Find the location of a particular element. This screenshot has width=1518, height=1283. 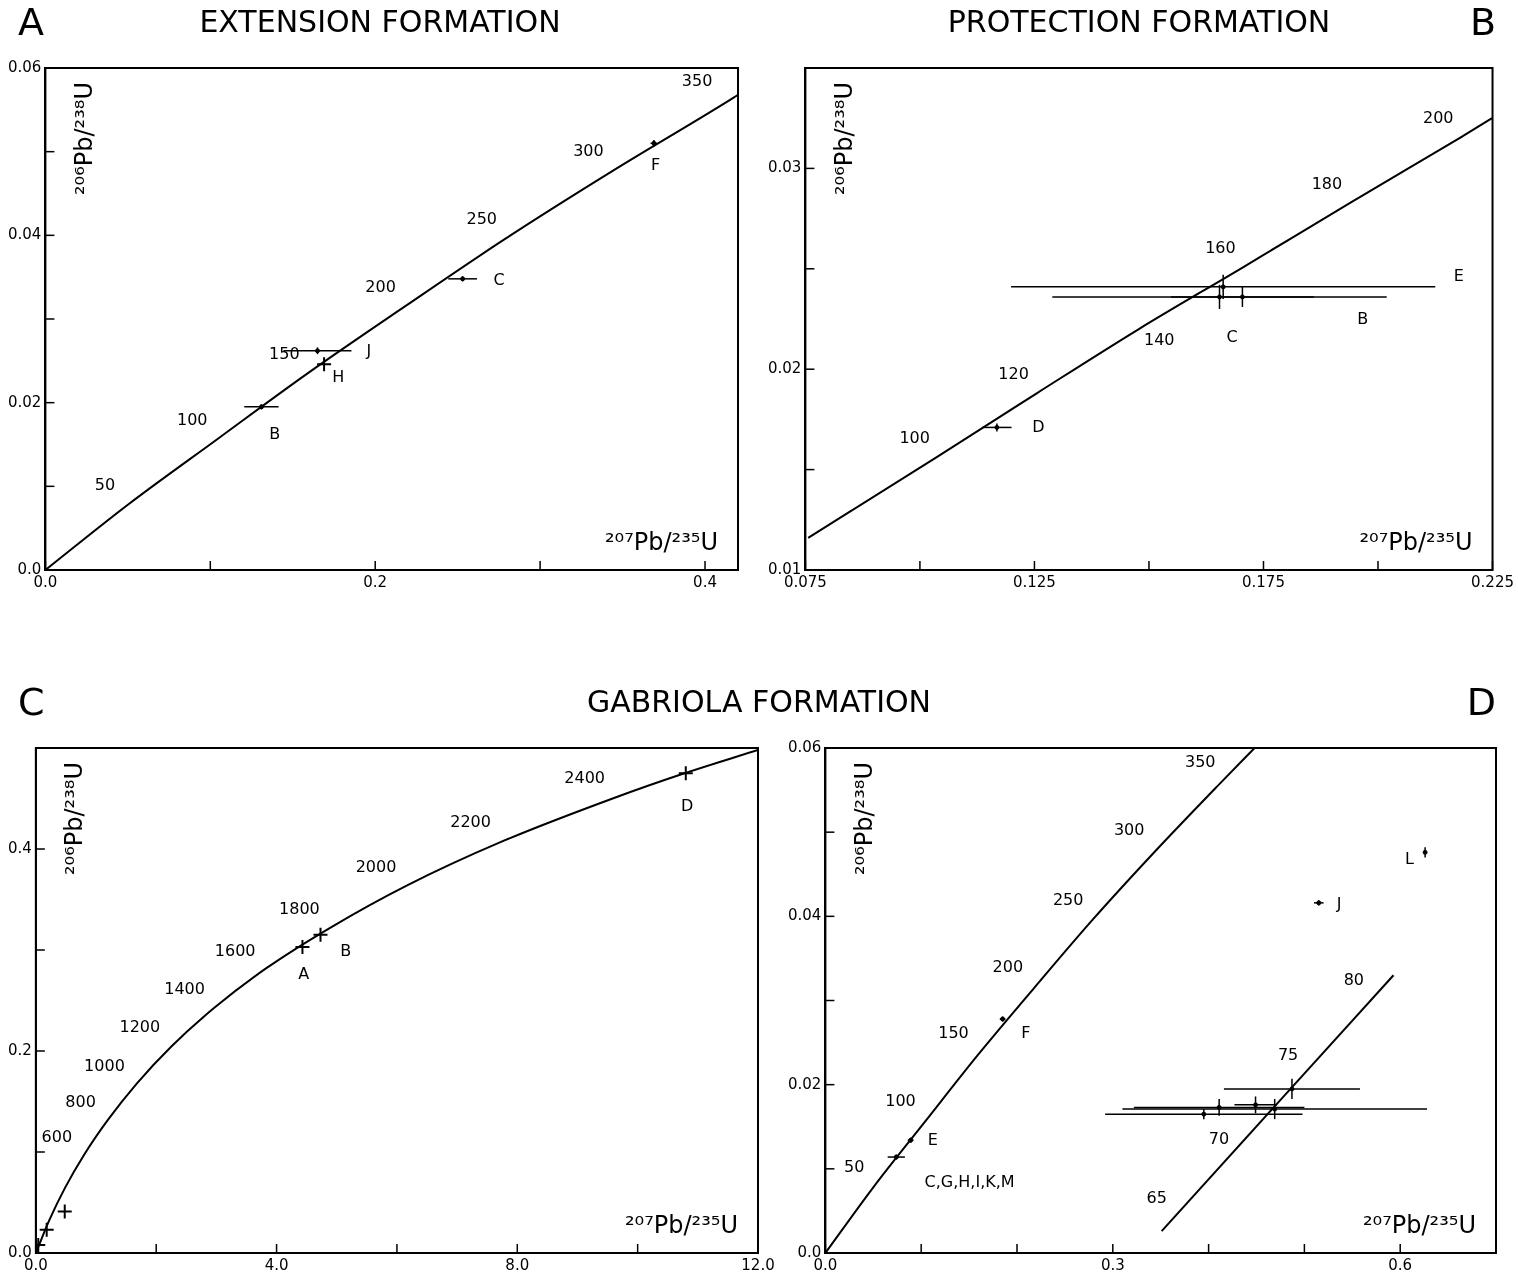

text: A is located at coordinates (31, 22).